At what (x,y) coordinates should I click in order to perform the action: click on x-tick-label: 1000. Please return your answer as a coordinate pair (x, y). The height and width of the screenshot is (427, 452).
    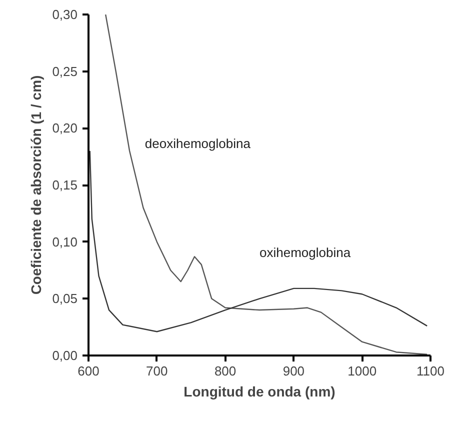
    Looking at the image, I should click on (362, 371).